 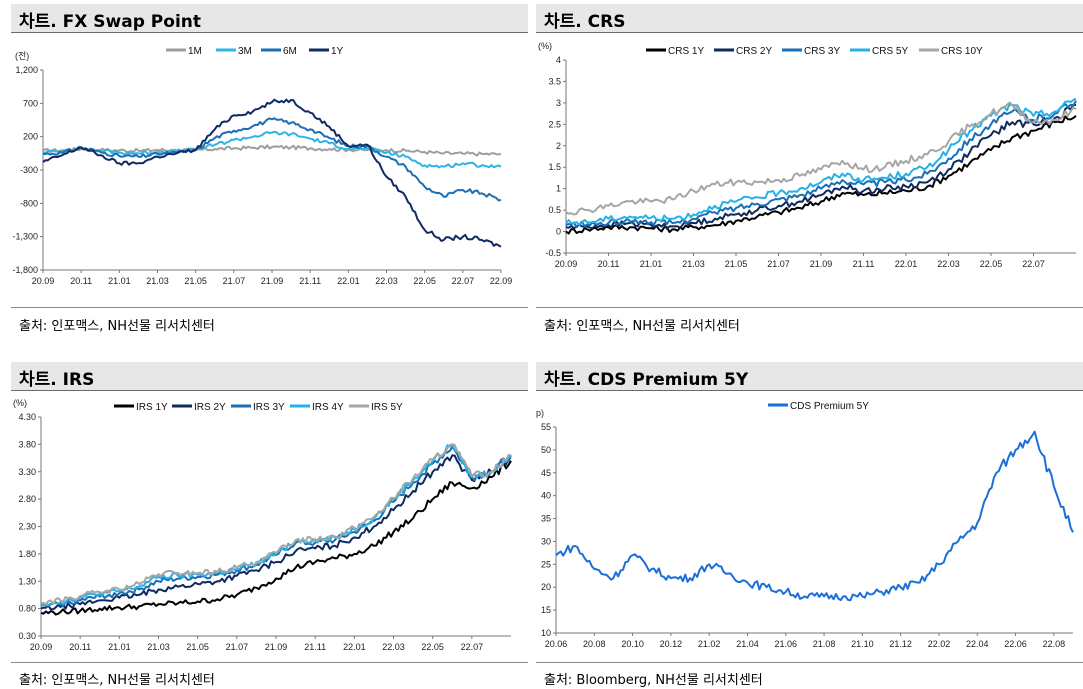 I want to click on fx-swap-source: 출처: 인포맥스, NH선물 리서치센터, so click(x=117, y=326).